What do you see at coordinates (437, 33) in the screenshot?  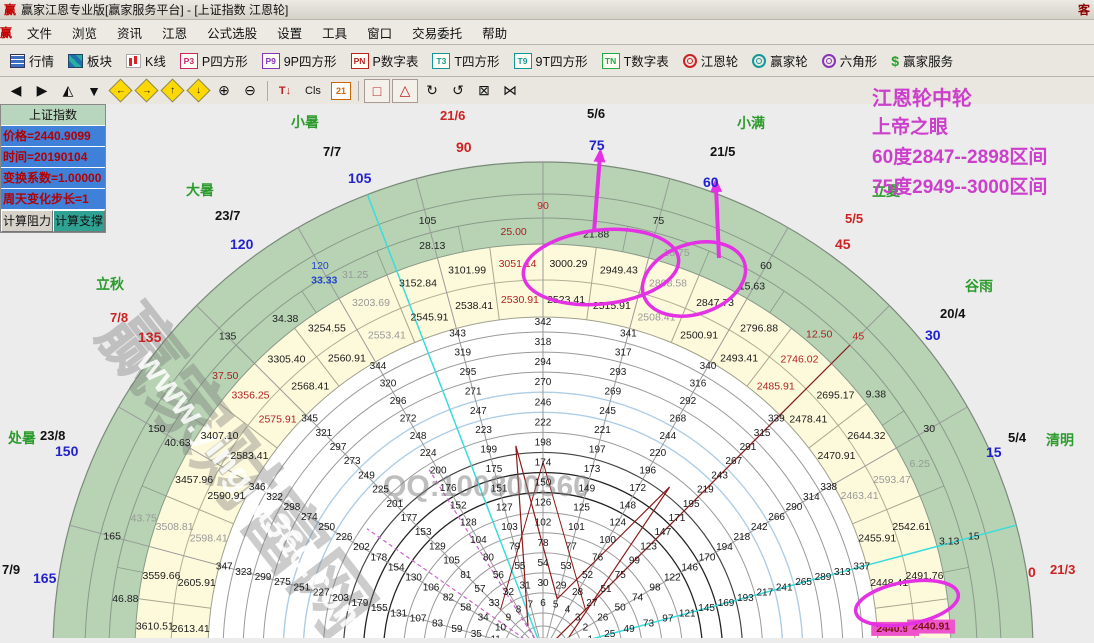 I see `menu-8: 交易委托` at bounding box center [437, 33].